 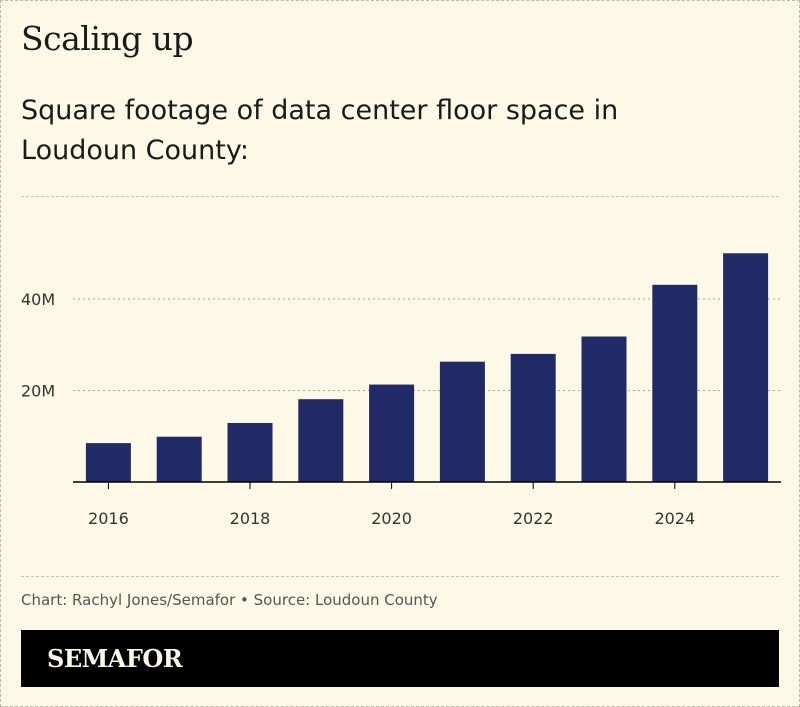 I want to click on bar-2023, so click(x=604, y=409).